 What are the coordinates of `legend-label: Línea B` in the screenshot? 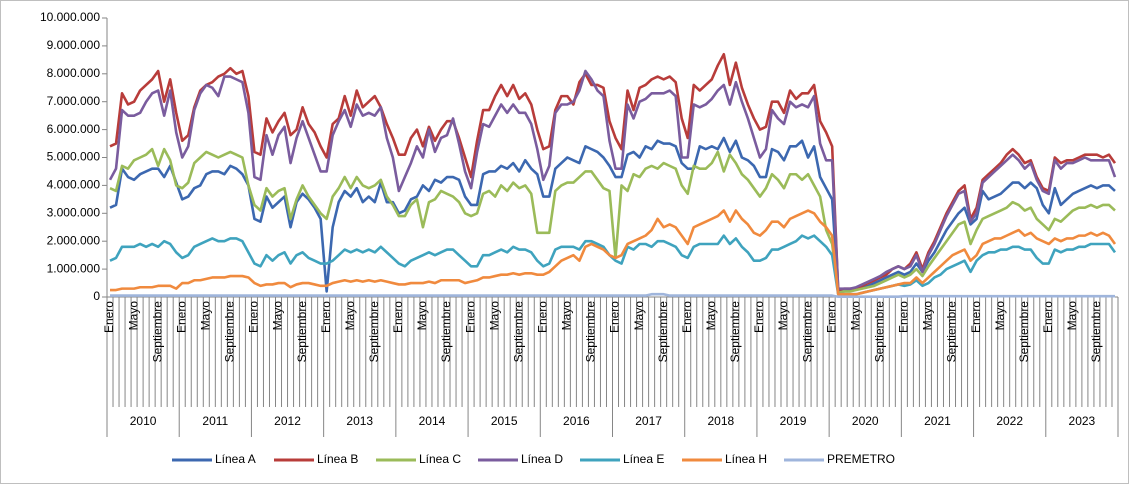 It's located at (337, 459).